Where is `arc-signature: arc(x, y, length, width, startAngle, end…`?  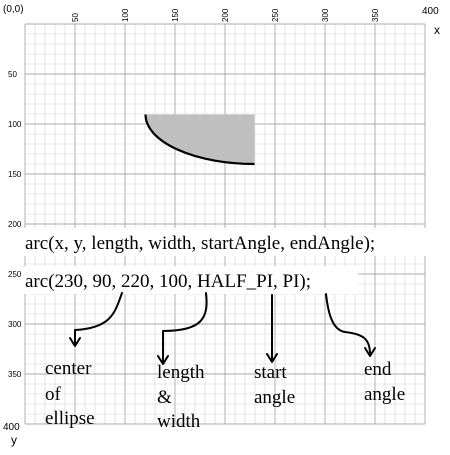 arc-signature: arc(x, y, length, width, startAngle, end… is located at coordinates (200, 243).